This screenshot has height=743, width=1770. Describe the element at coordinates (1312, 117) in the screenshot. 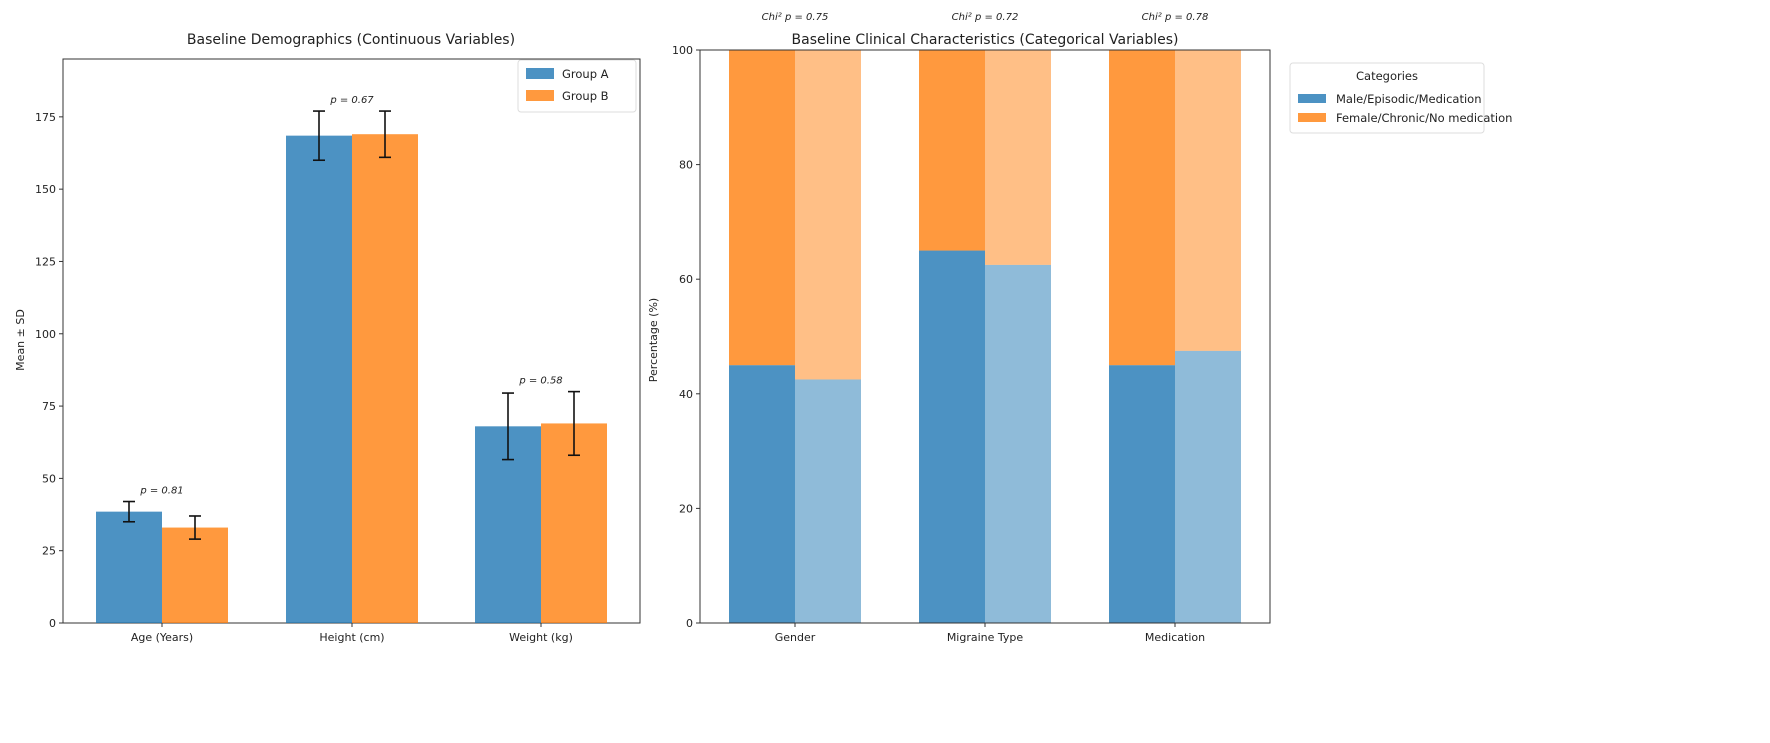

I see `legend-swatch-female` at that location.